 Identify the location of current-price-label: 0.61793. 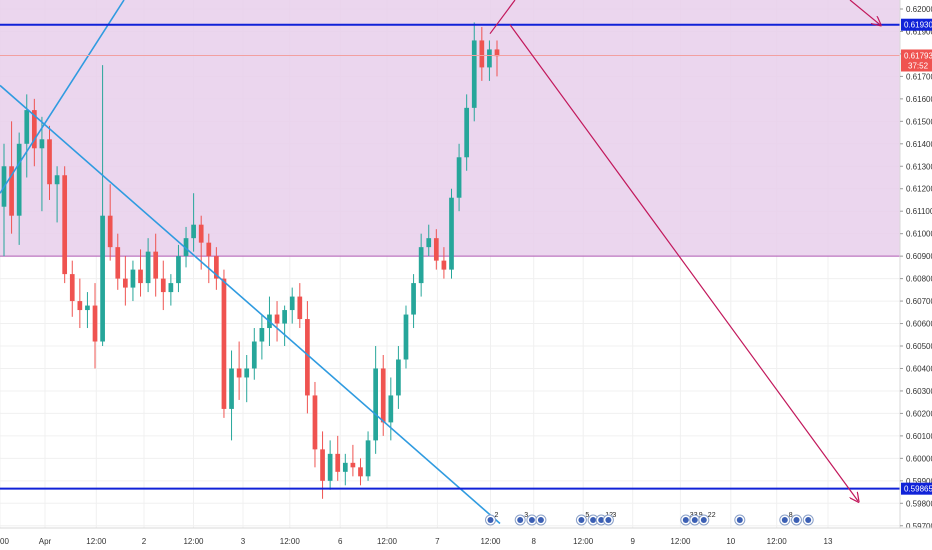
(918, 55).